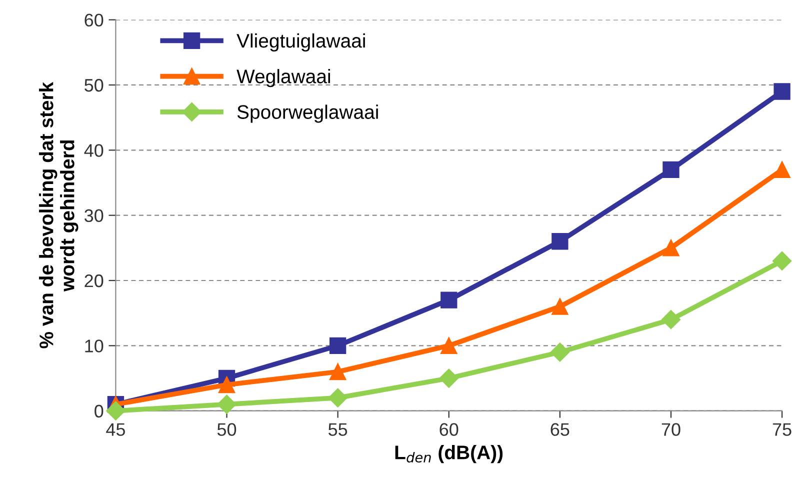  Describe the element at coordinates (58, 215) in the screenshot. I see `y-axis-title: % van de bevolking dat sterk wordt gehinderd` at that location.